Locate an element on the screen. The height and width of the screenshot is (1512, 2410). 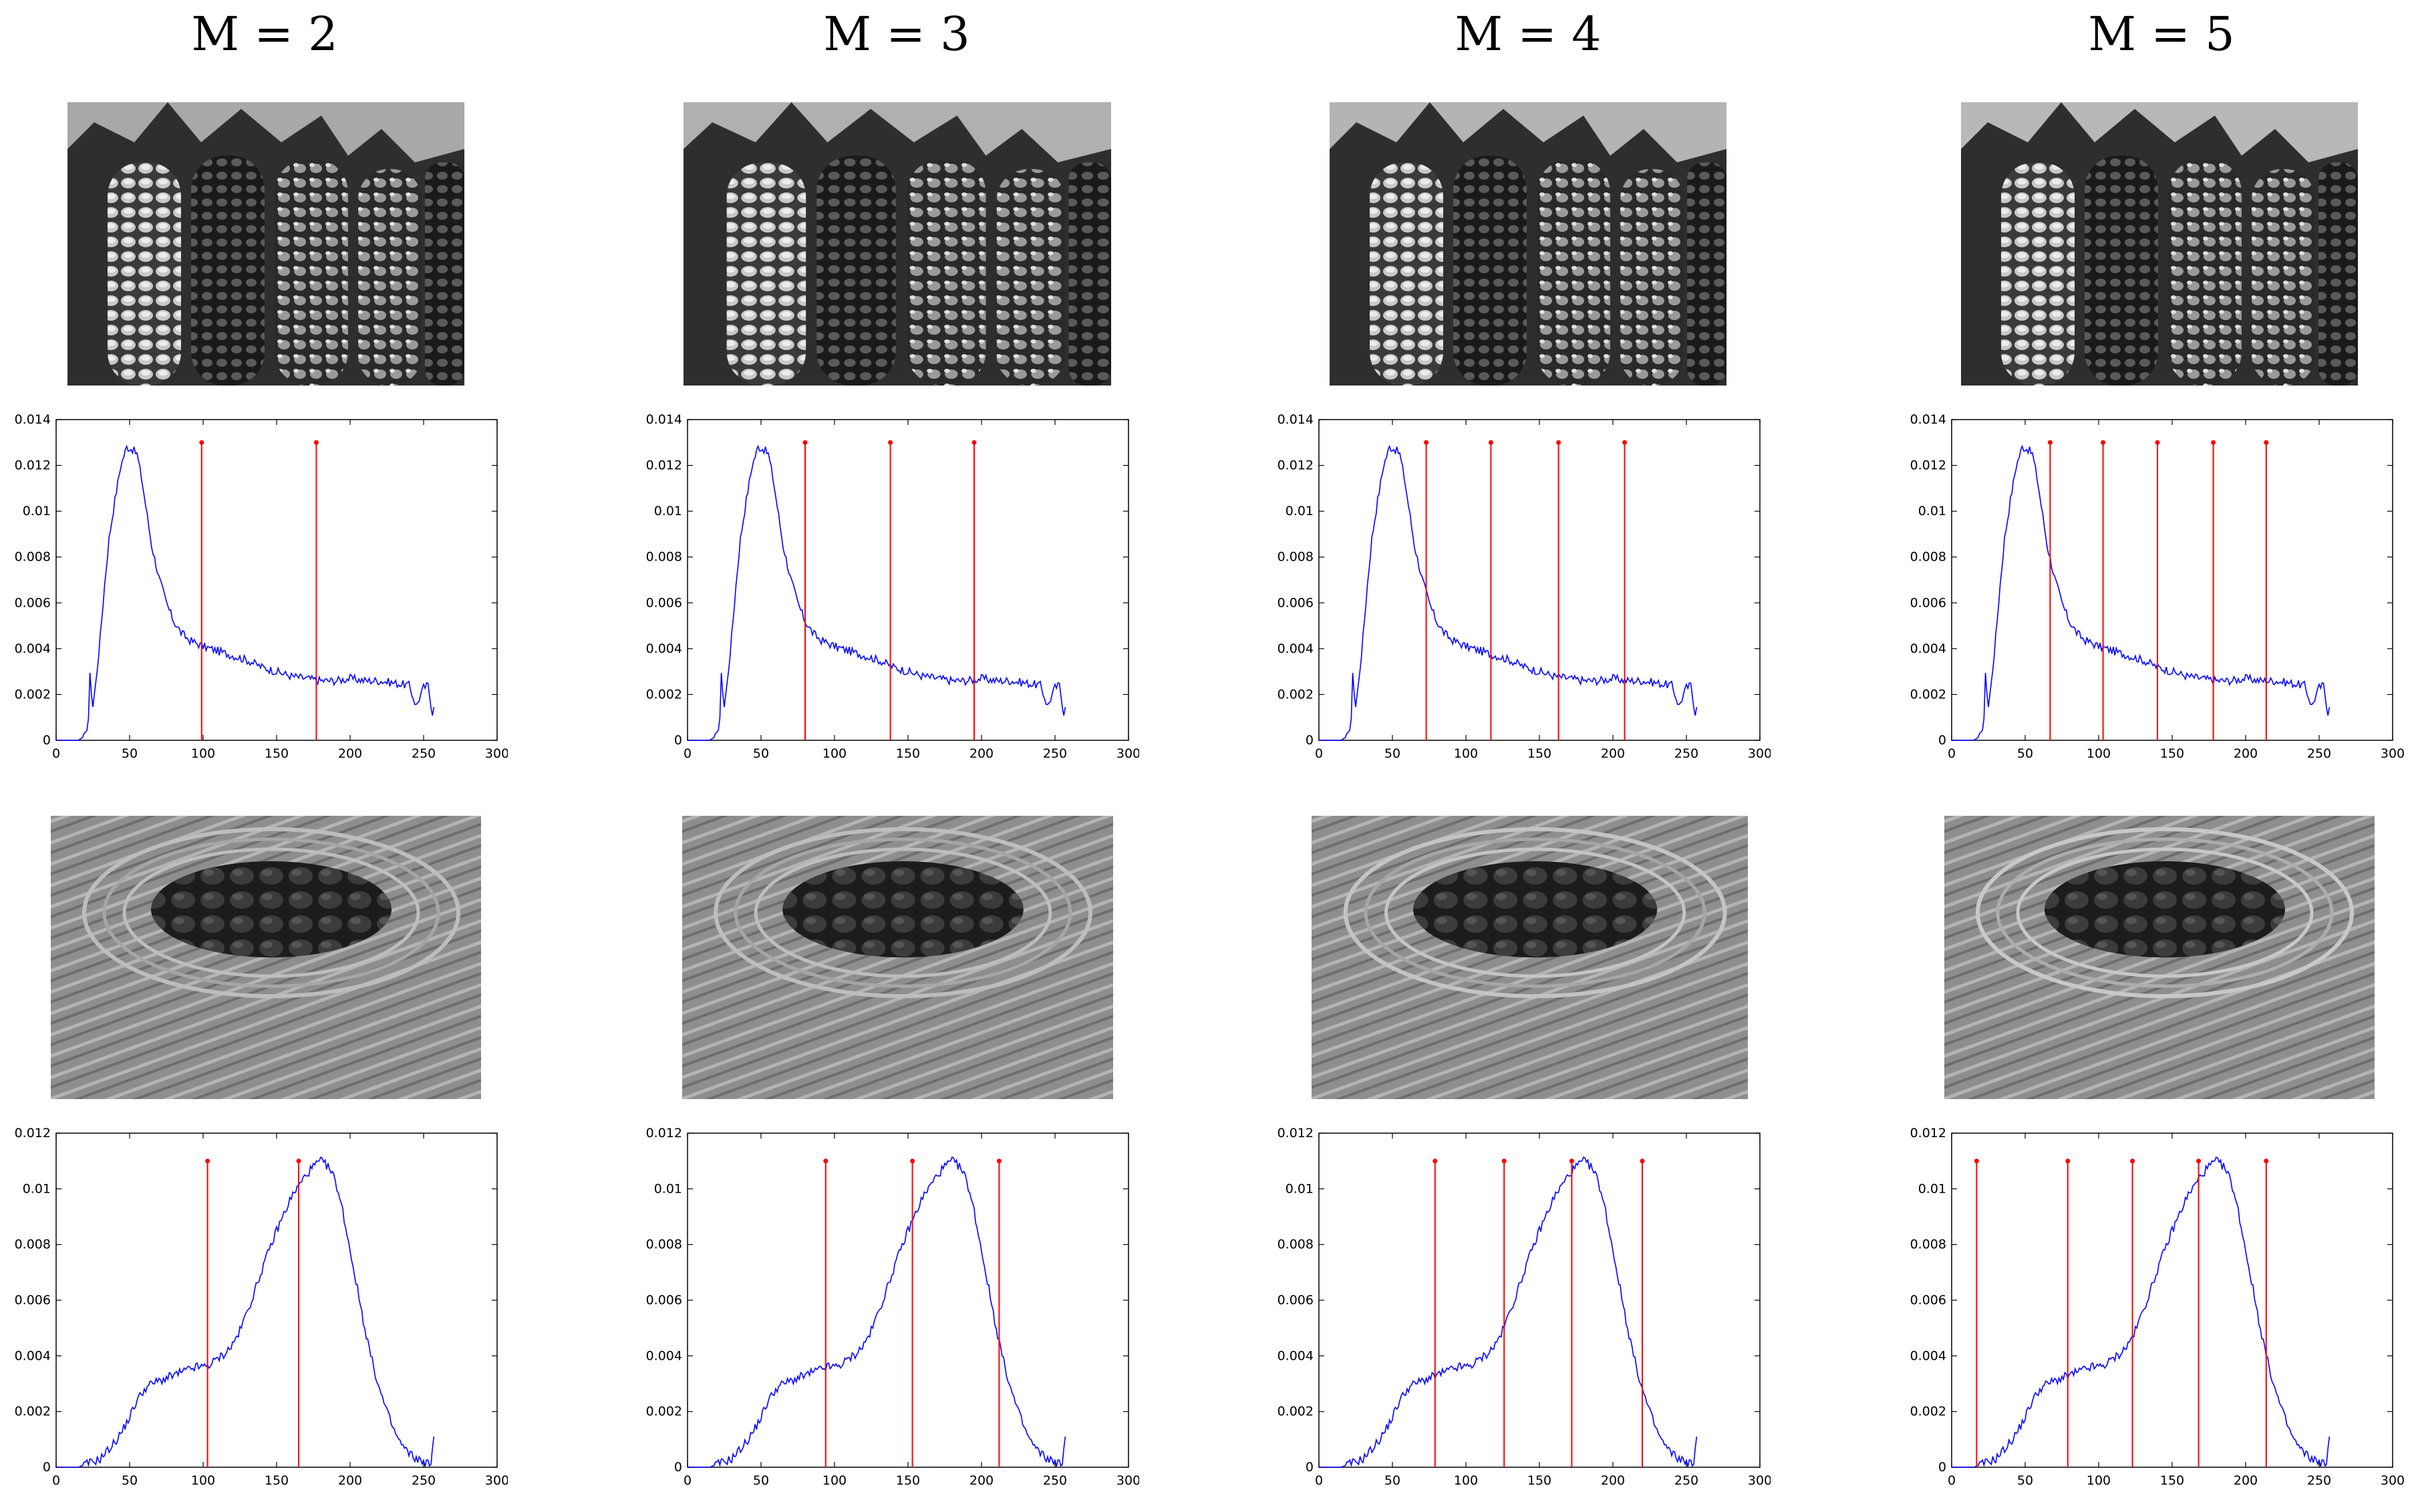
column-title-m4: M = 4 is located at coordinates (1528, 34).